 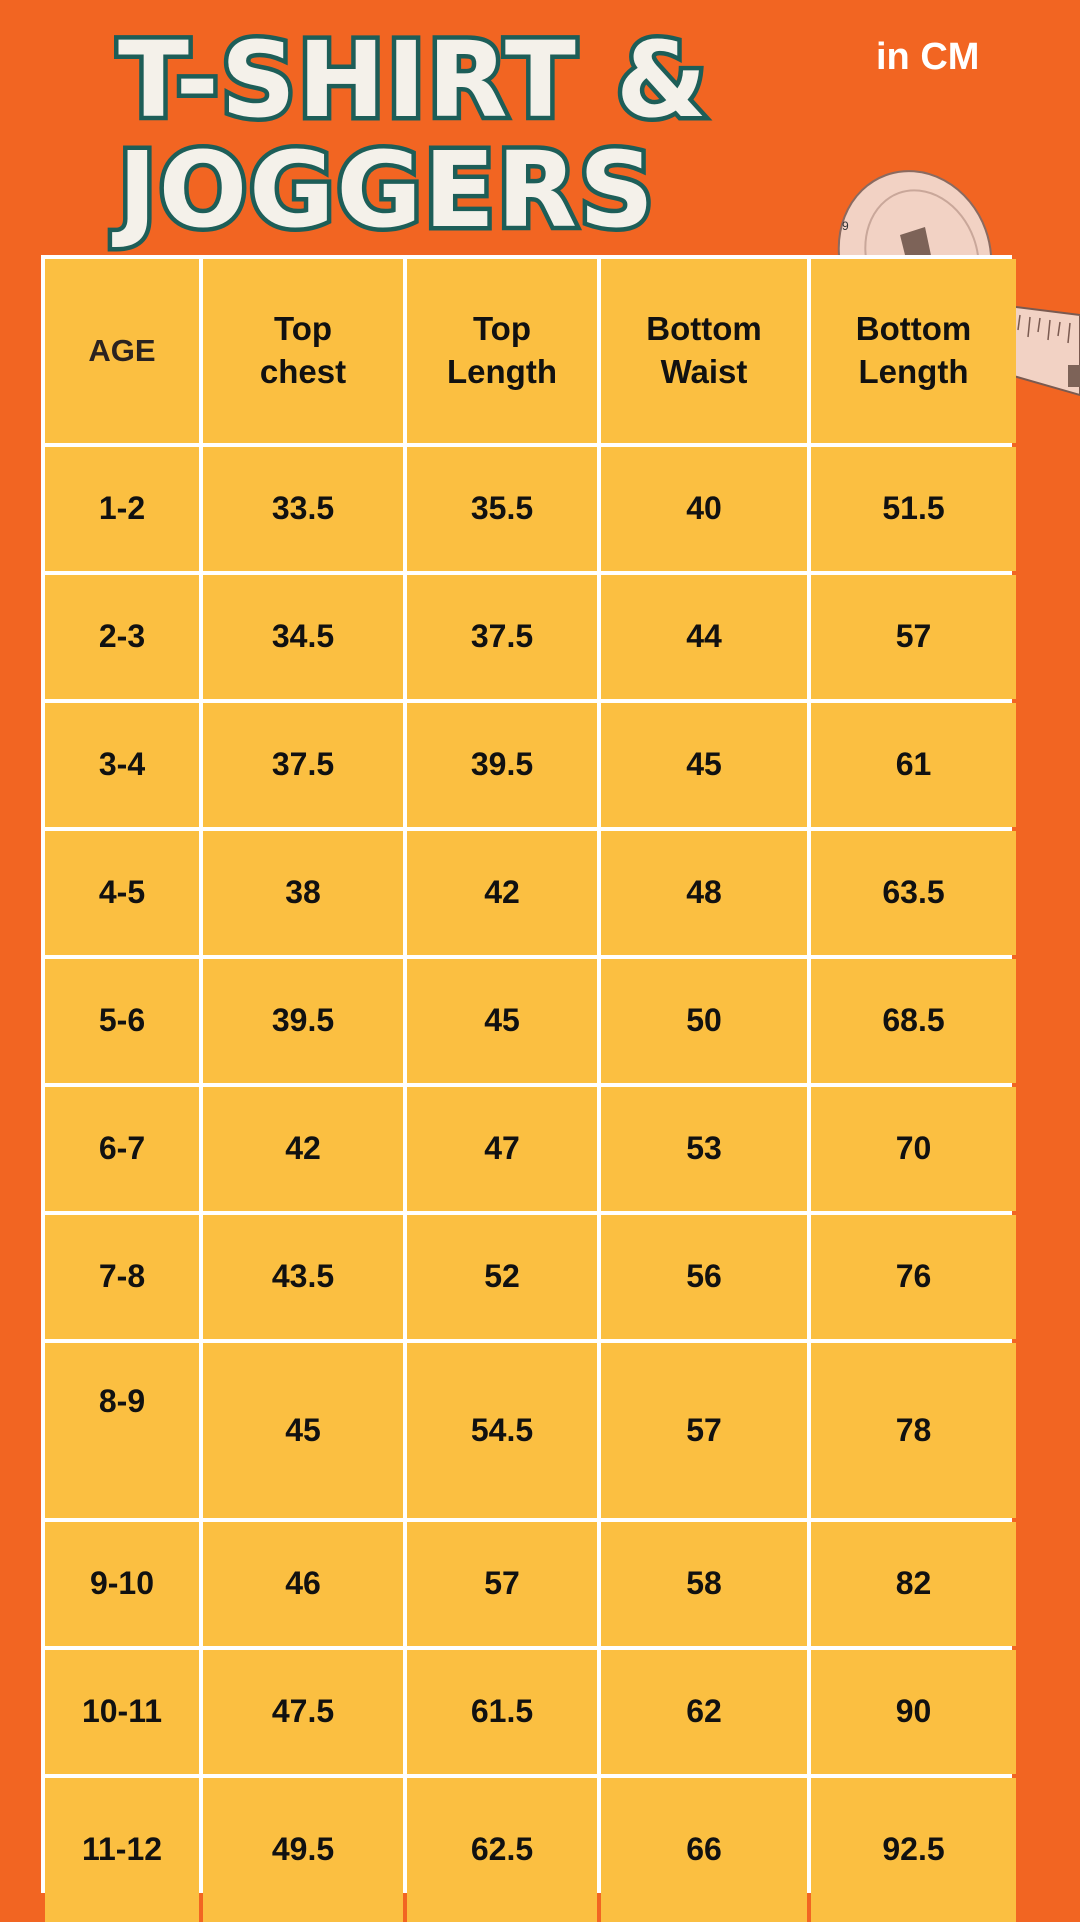 I want to click on cell-bottom-length: 90, so click(x=913, y=1712).